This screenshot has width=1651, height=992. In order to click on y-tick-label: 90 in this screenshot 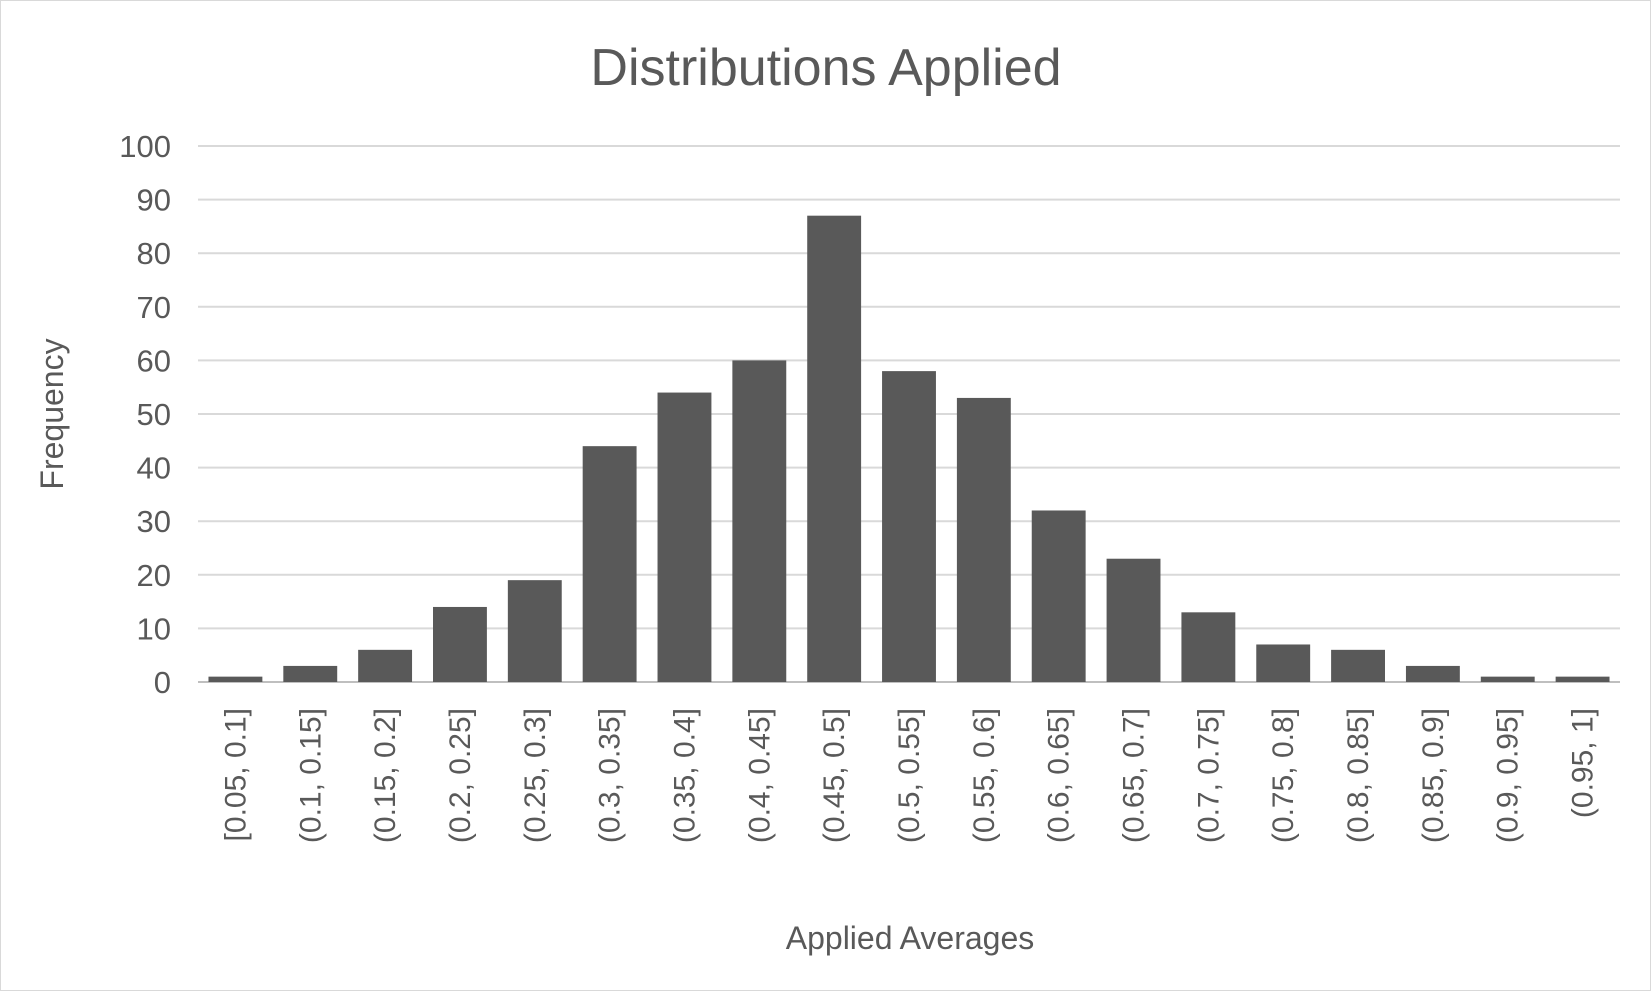, I will do `click(154, 200)`.